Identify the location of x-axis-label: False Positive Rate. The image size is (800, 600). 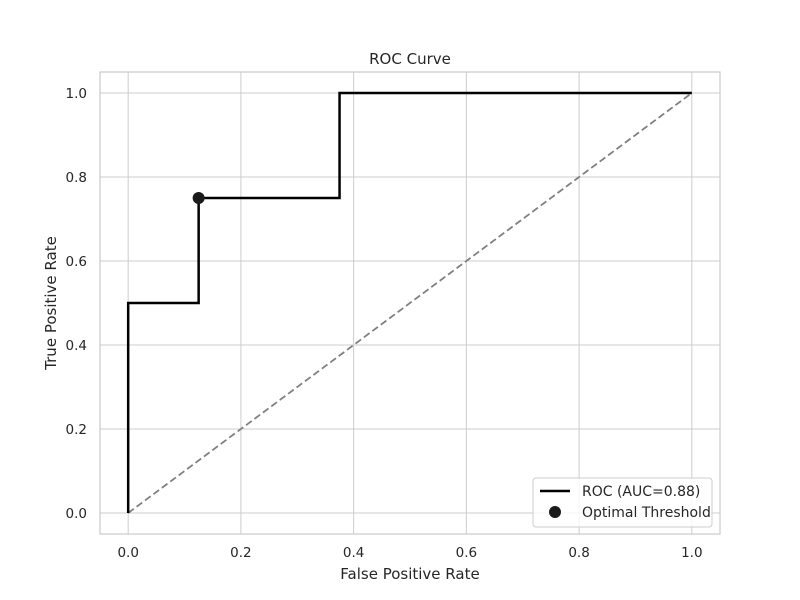
(409, 574).